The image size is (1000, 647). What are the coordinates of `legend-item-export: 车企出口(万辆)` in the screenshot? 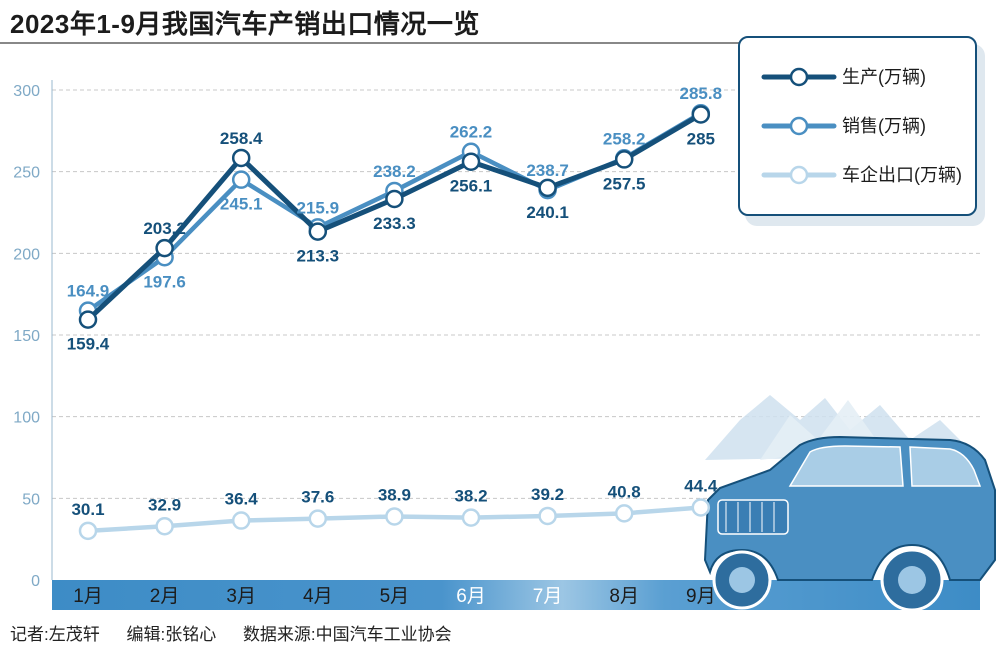 It's located at (857, 175).